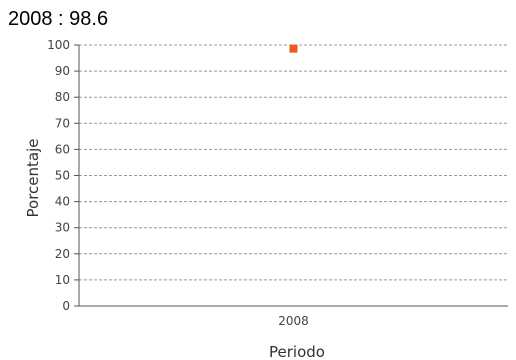 This screenshot has height=360, width=516. Describe the element at coordinates (62, 97) in the screenshot. I see `y-tick-label: 80` at that location.